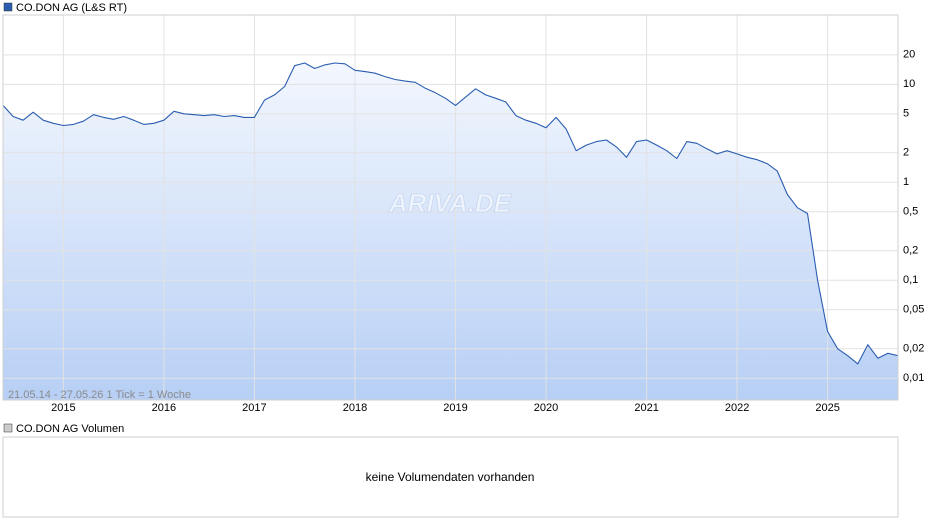  I want to click on y-tick-label: 0,2, so click(910, 251).